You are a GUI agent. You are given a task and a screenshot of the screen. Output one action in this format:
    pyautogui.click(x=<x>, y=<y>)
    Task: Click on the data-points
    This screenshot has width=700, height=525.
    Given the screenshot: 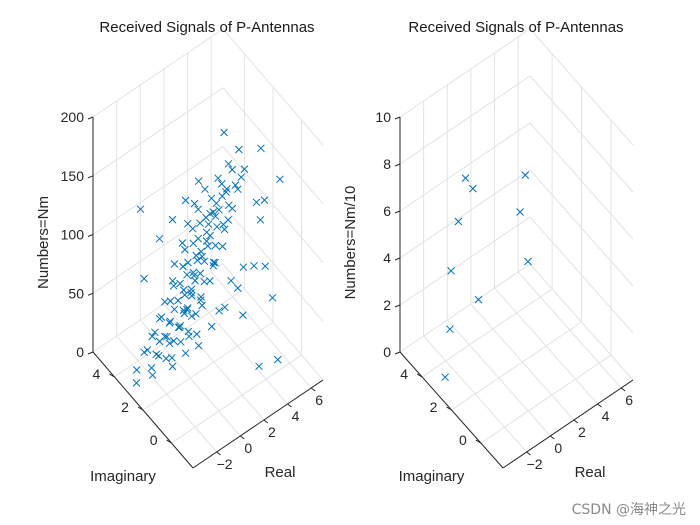 What is the action you would take?
    pyautogui.click(x=208, y=257)
    